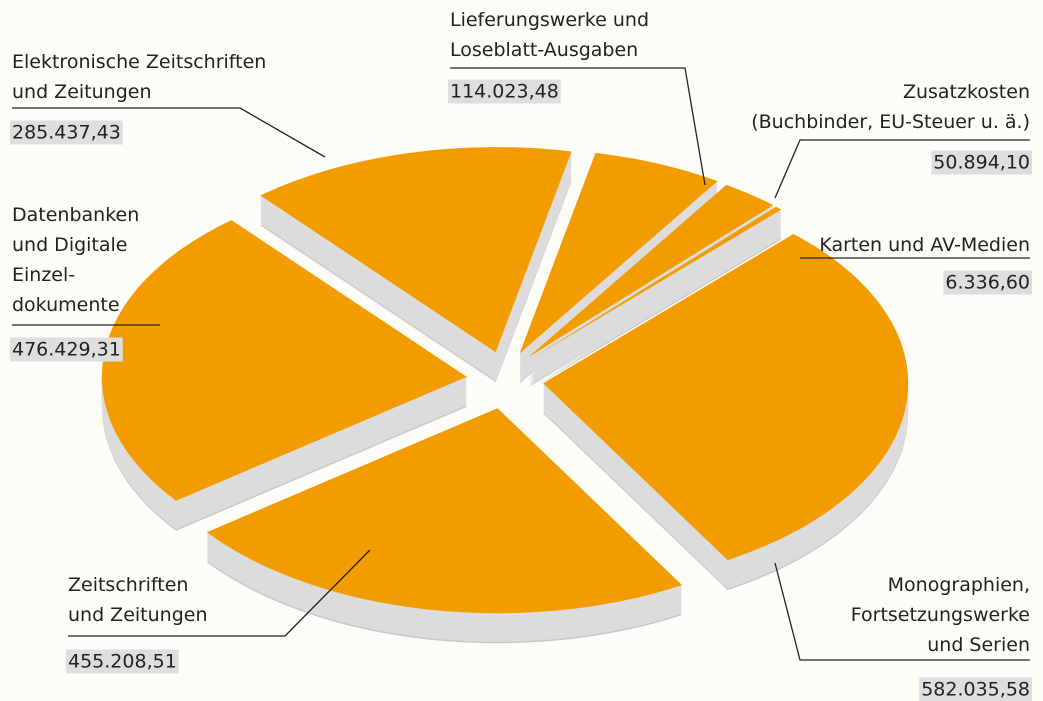  I want to click on slice-label: Elektronische Zeitschriften und Zeitungen, so click(139, 77).